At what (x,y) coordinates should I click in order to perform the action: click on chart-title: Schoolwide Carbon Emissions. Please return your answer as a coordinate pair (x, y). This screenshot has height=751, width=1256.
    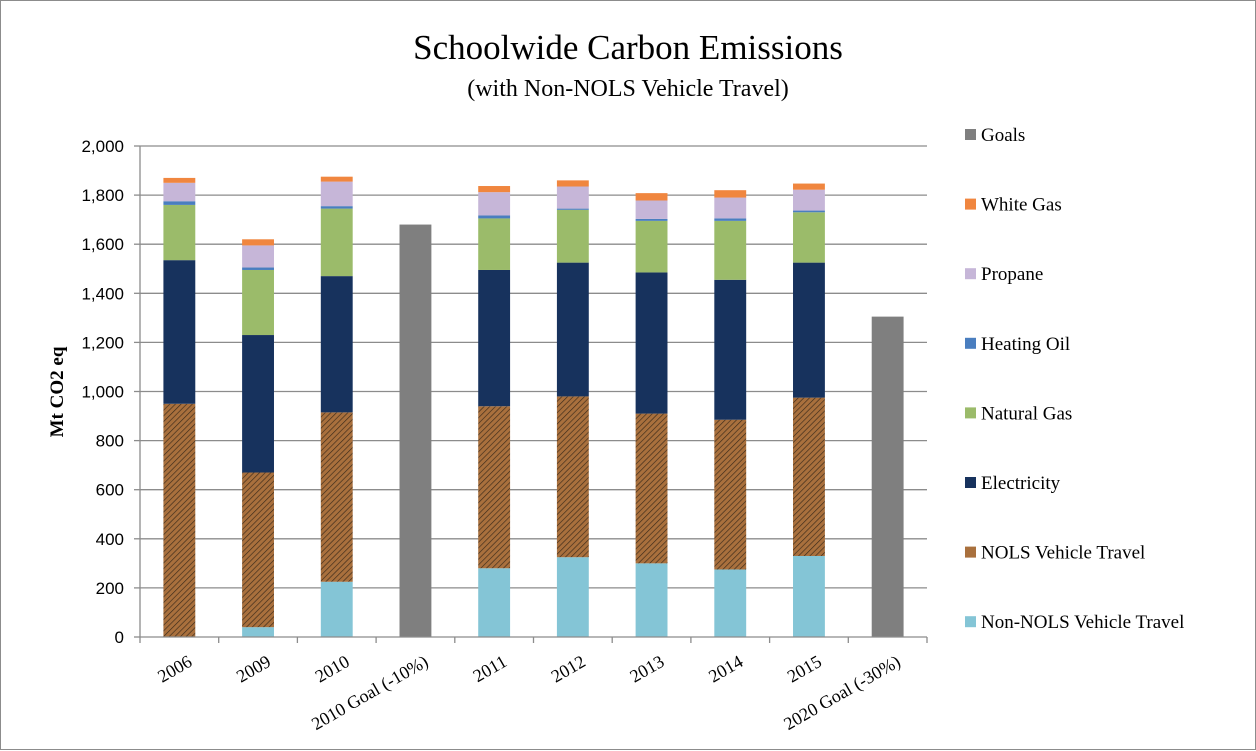
    Looking at the image, I should click on (628, 47).